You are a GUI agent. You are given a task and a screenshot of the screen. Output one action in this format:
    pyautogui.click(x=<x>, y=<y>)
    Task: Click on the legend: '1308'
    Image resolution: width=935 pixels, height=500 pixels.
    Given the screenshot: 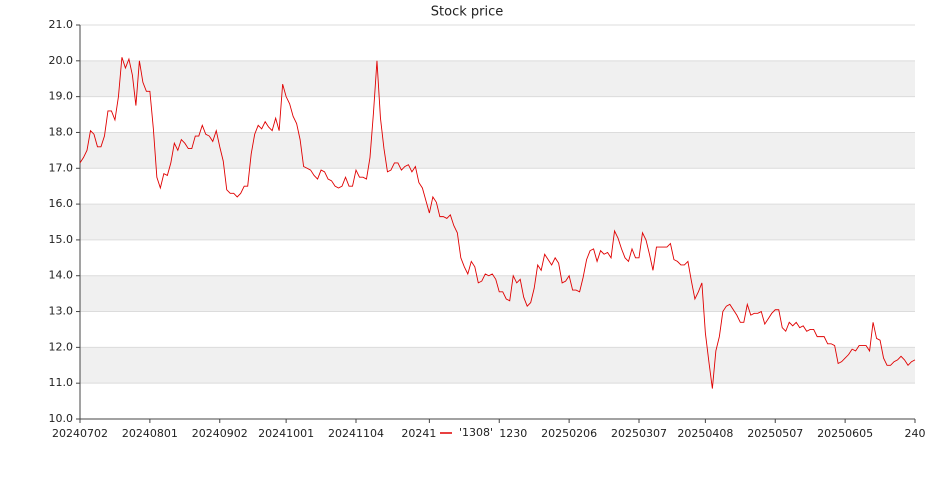 What is the action you would take?
    pyautogui.click(x=468, y=433)
    